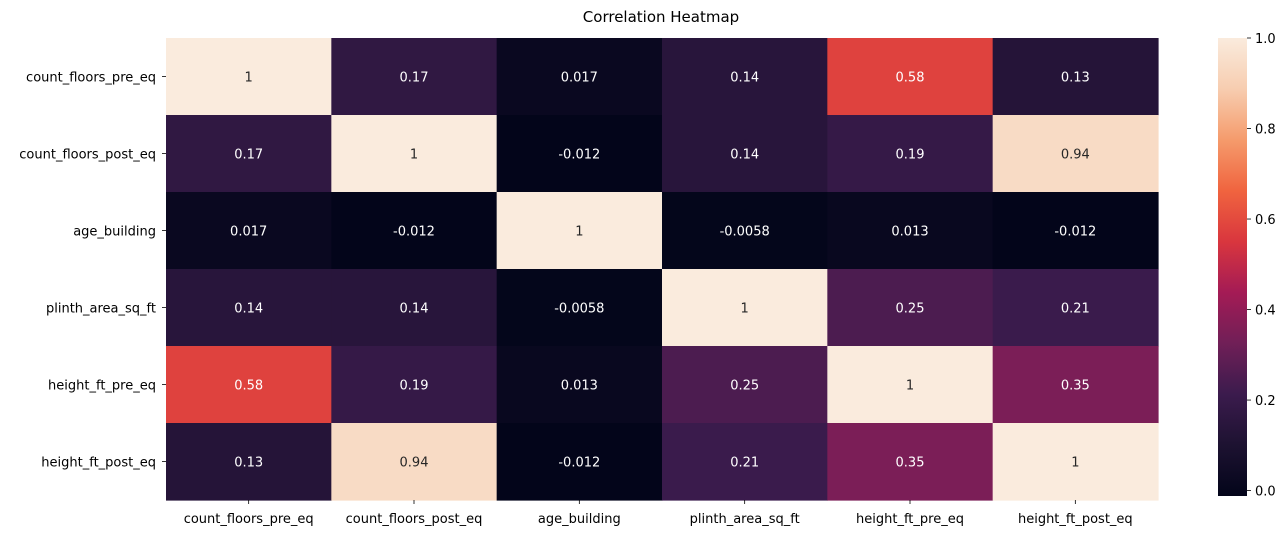 Image resolution: width=1284 pixels, height=538 pixels. I want to click on x-tick-label: age_building, so click(579, 519).